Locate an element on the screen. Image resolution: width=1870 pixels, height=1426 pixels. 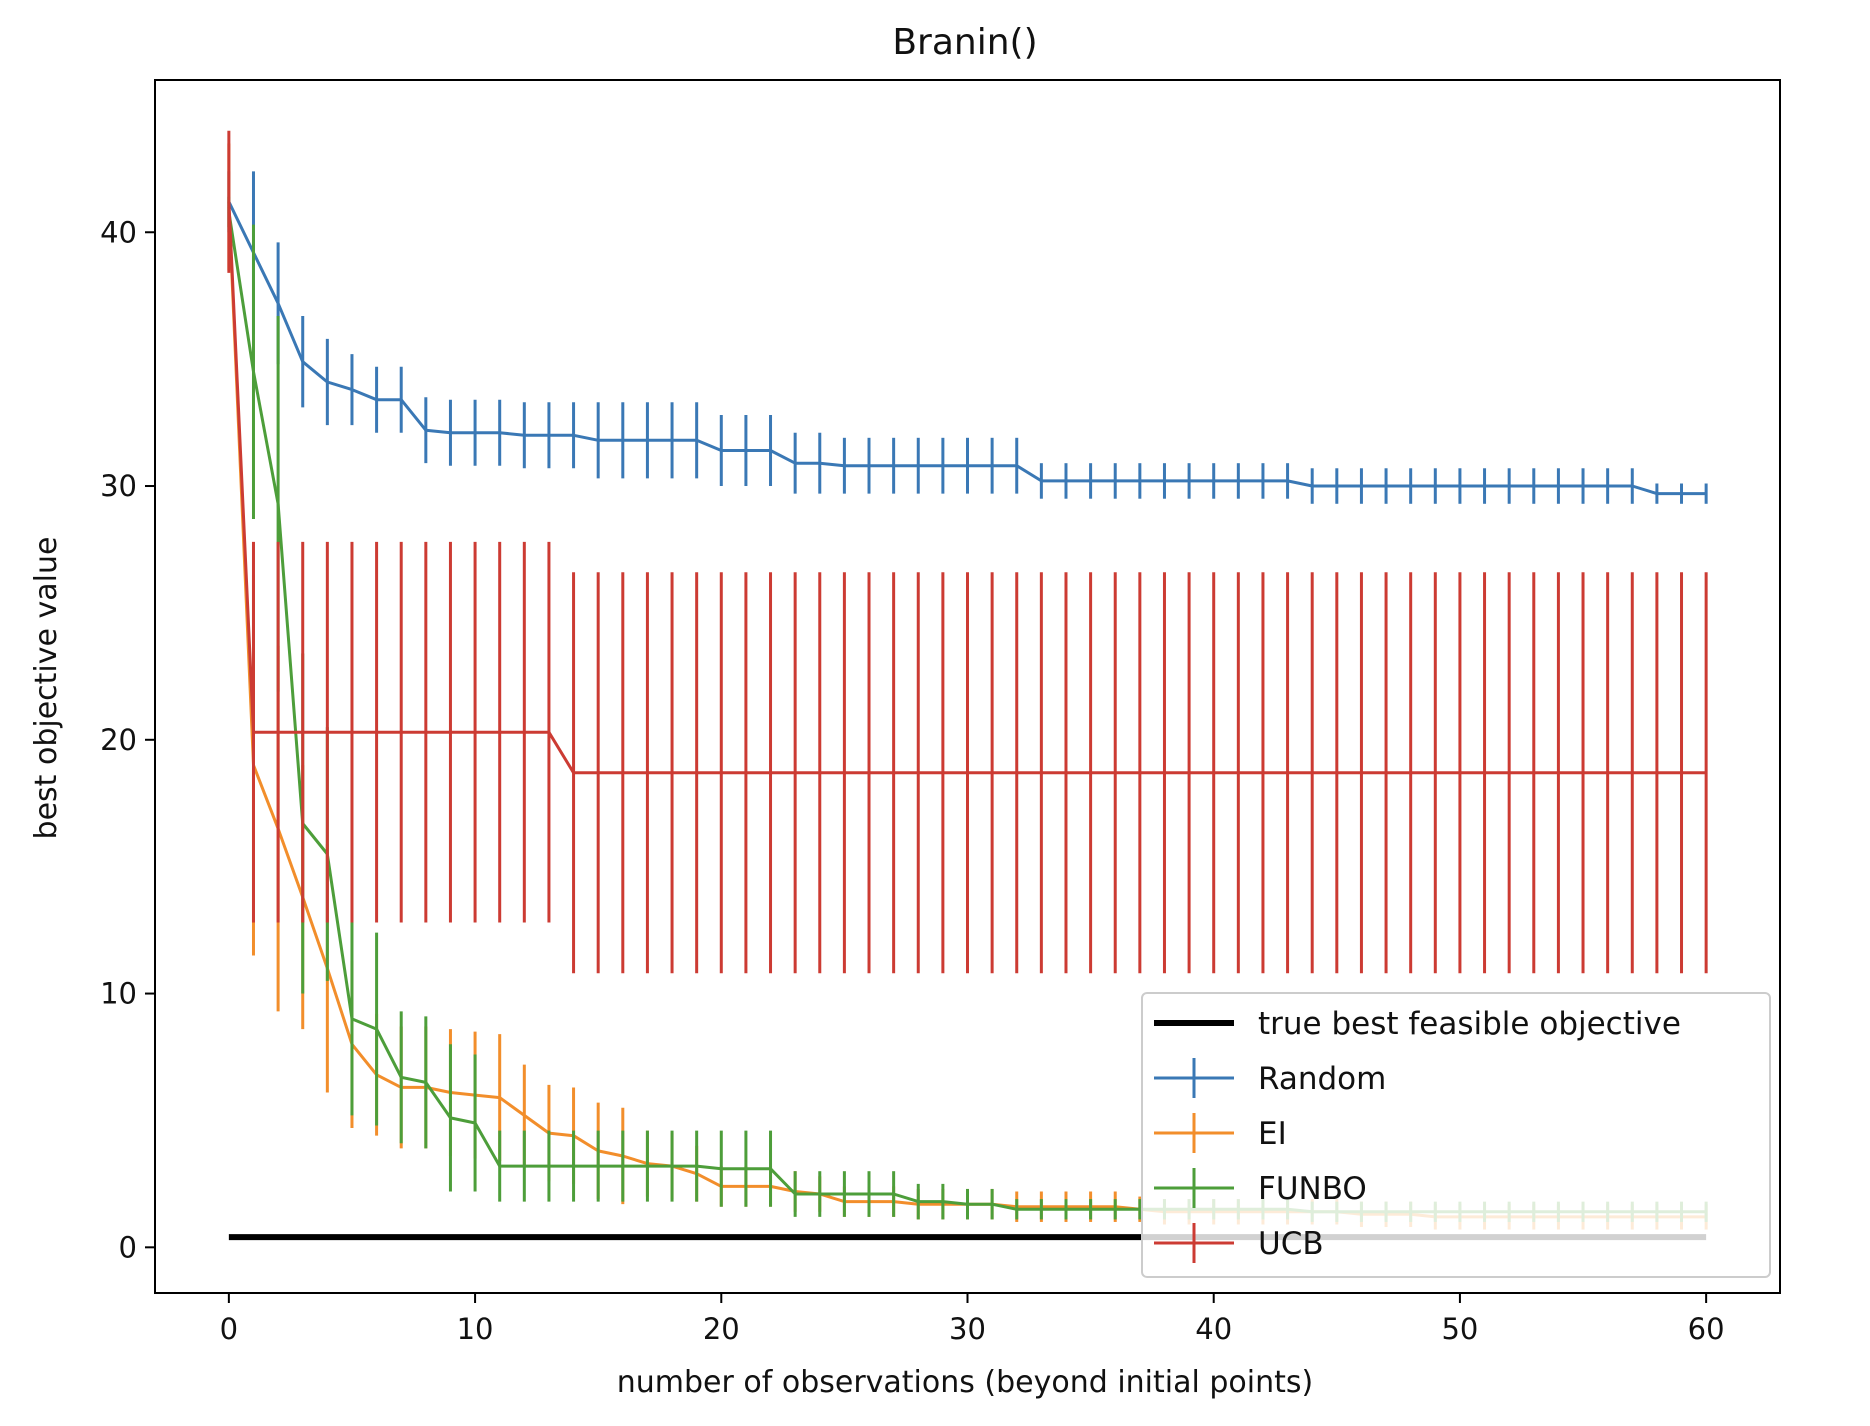
legend-swatch-random is located at coordinates (1194, 1078).